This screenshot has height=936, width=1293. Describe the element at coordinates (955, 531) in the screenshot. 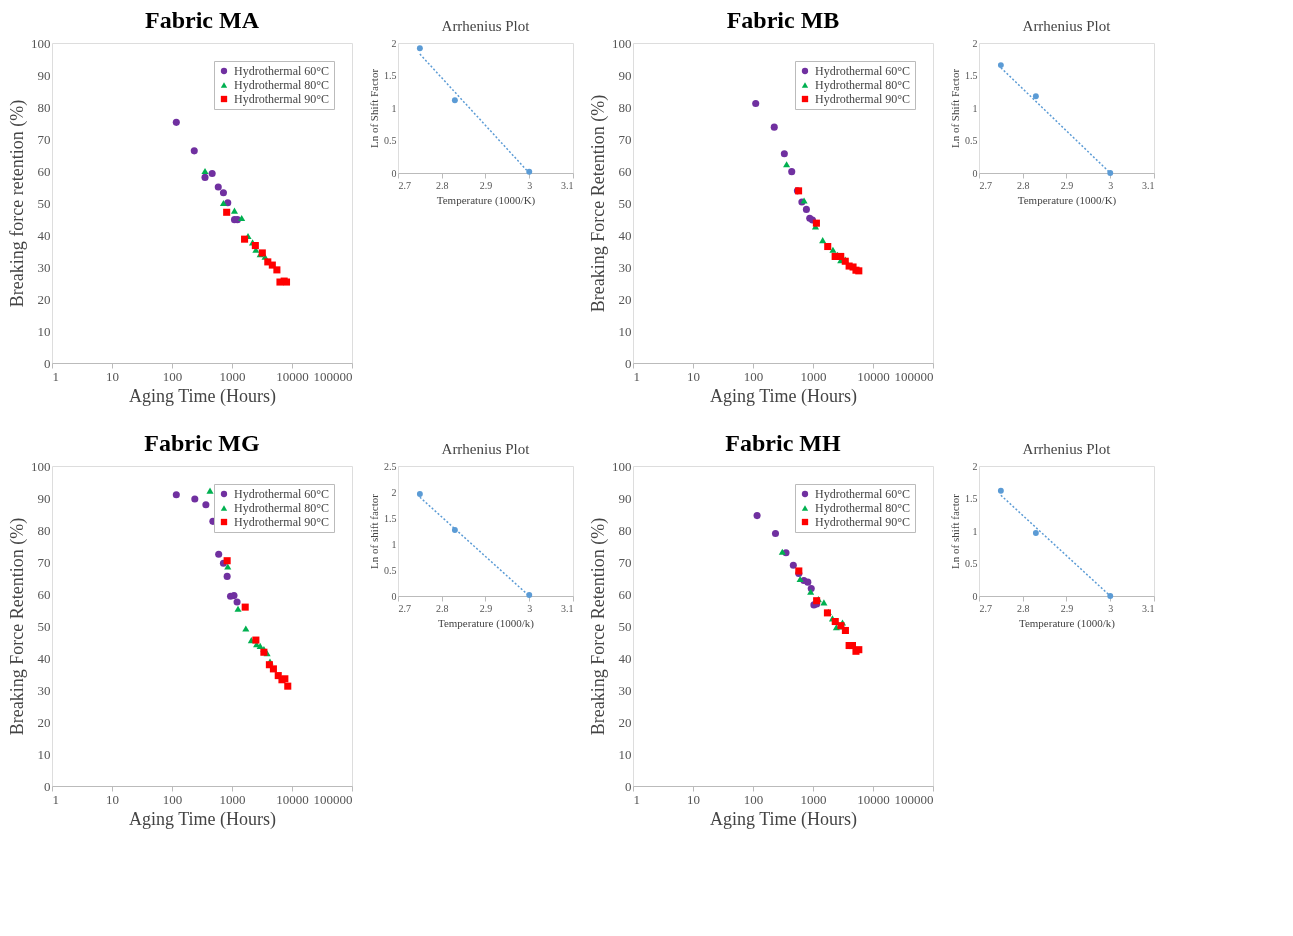

I see `y-axis-title: Ln of shift factor` at that location.